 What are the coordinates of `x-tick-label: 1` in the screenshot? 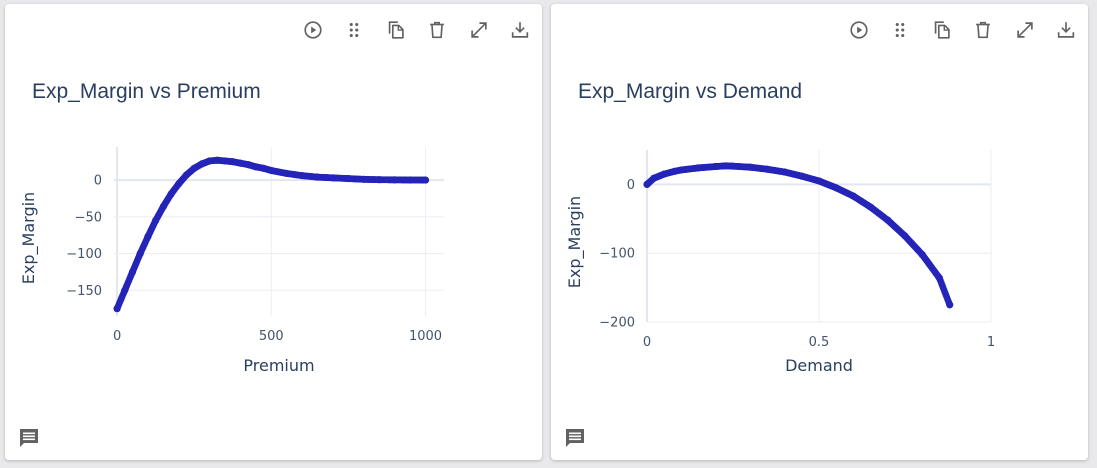 It's located at (991, 342).